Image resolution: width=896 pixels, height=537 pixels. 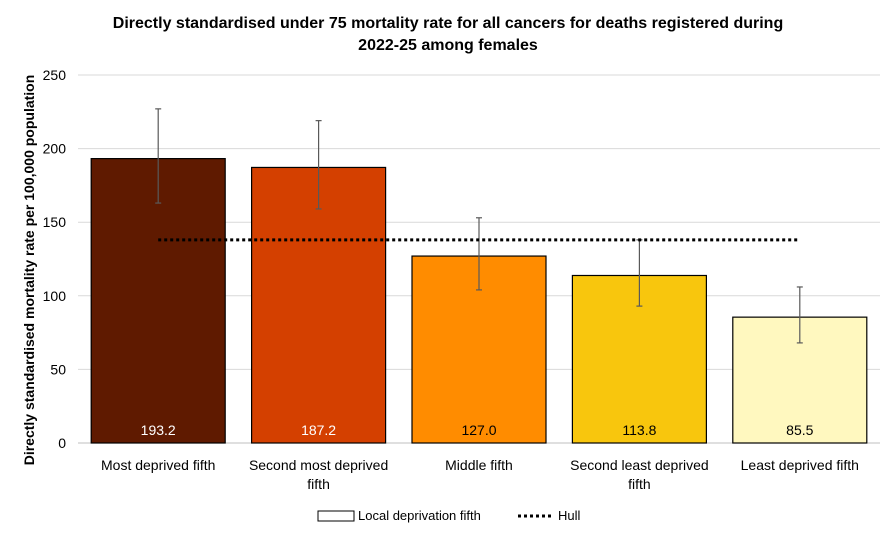 I want to click on data-label: 187.2, so click(x=318, y=430).